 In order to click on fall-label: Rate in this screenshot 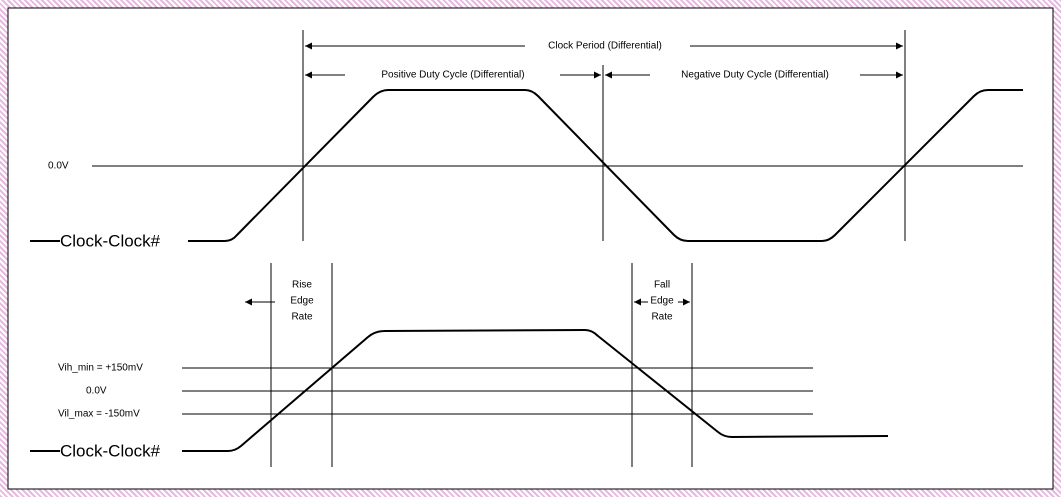, I will do `click(662, 317)`.